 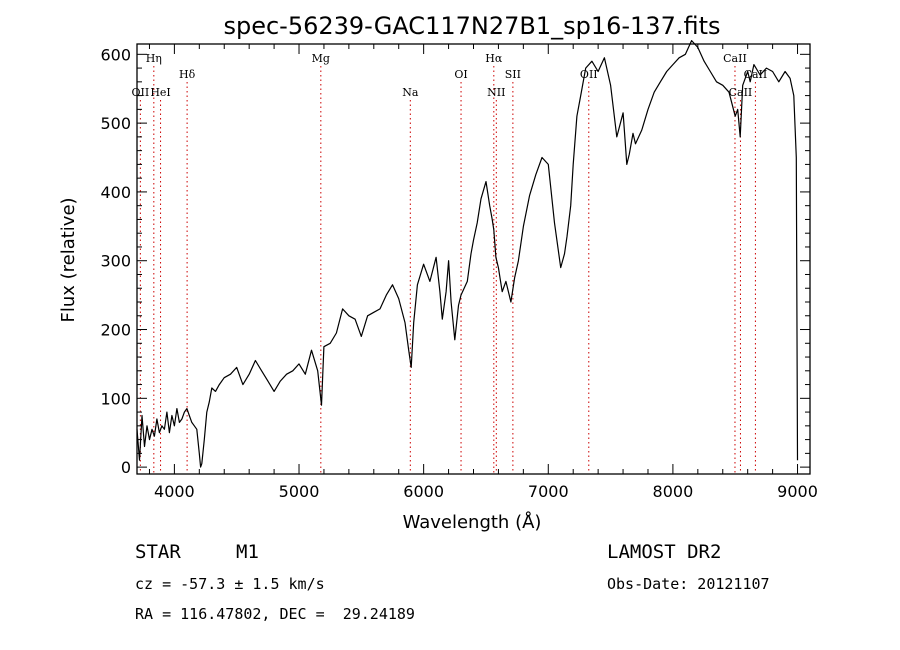 What do you see at coordinates (471, 26) in the screenshot?
I see `chart-title: spec-56239-GAC117N27B1_sp16-137.fits` at bounding box center [471, 26].